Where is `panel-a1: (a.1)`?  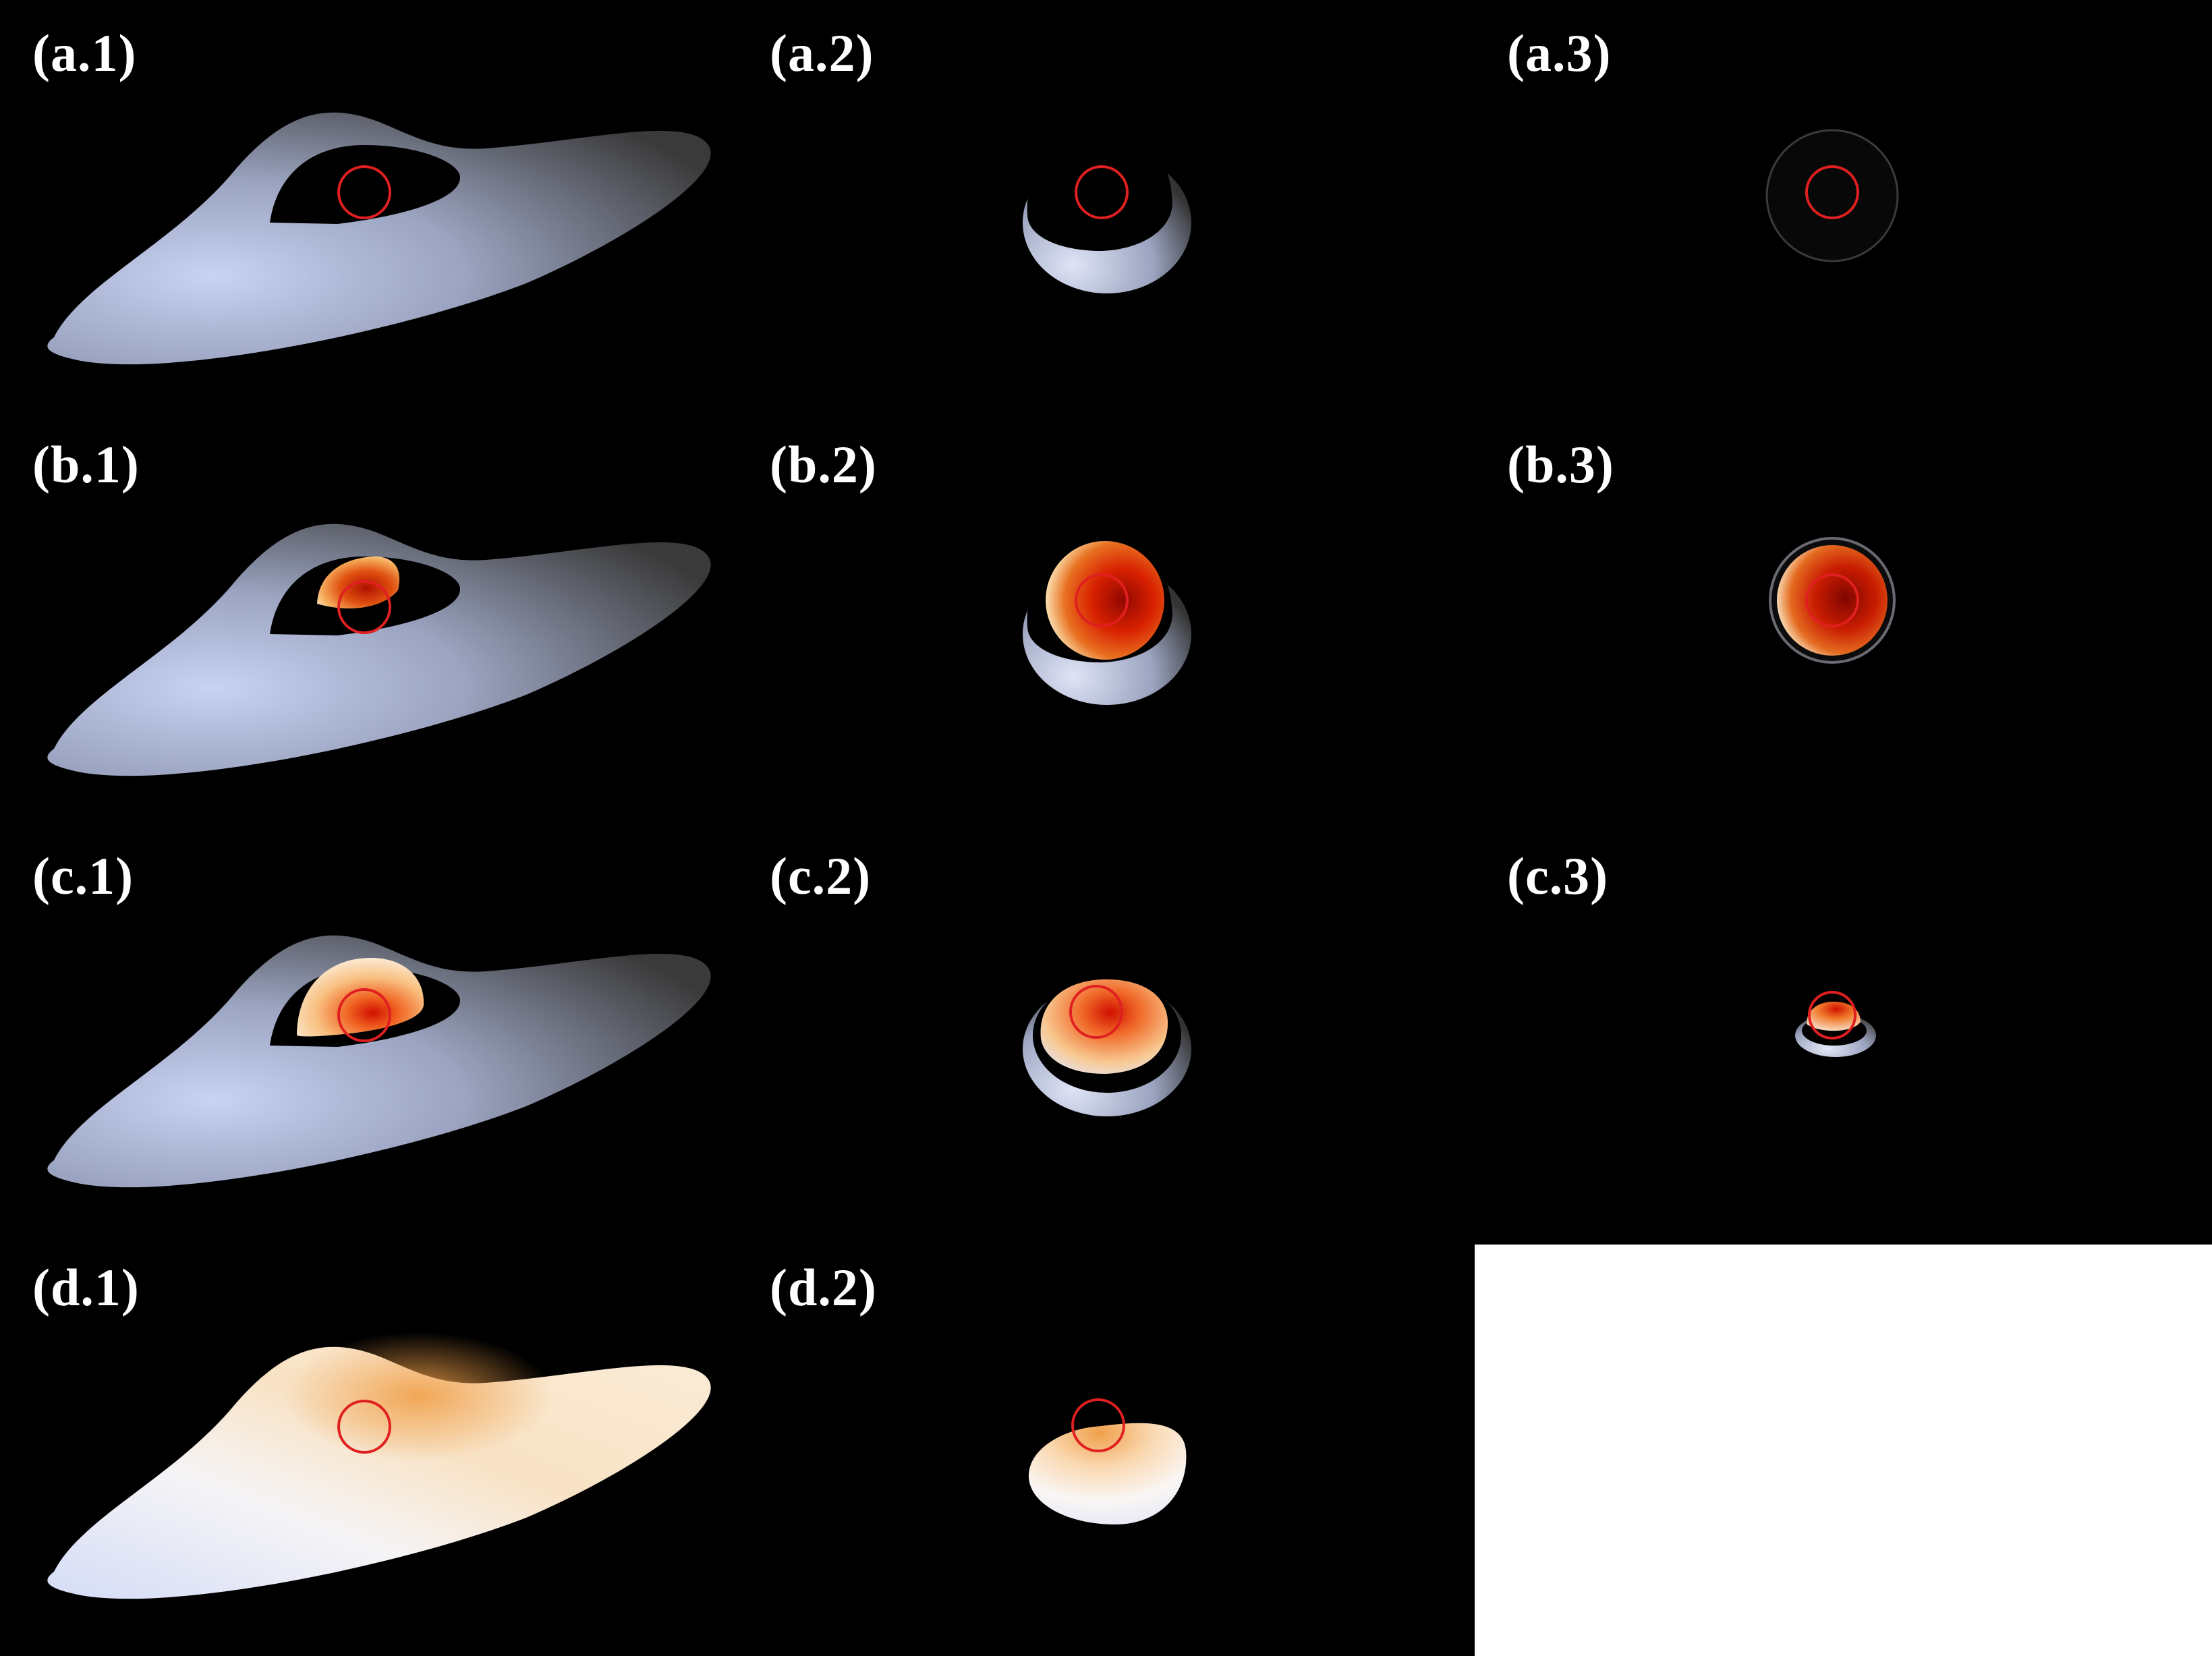 panel-a1: (a.1) is located at coordinates (368, 206).